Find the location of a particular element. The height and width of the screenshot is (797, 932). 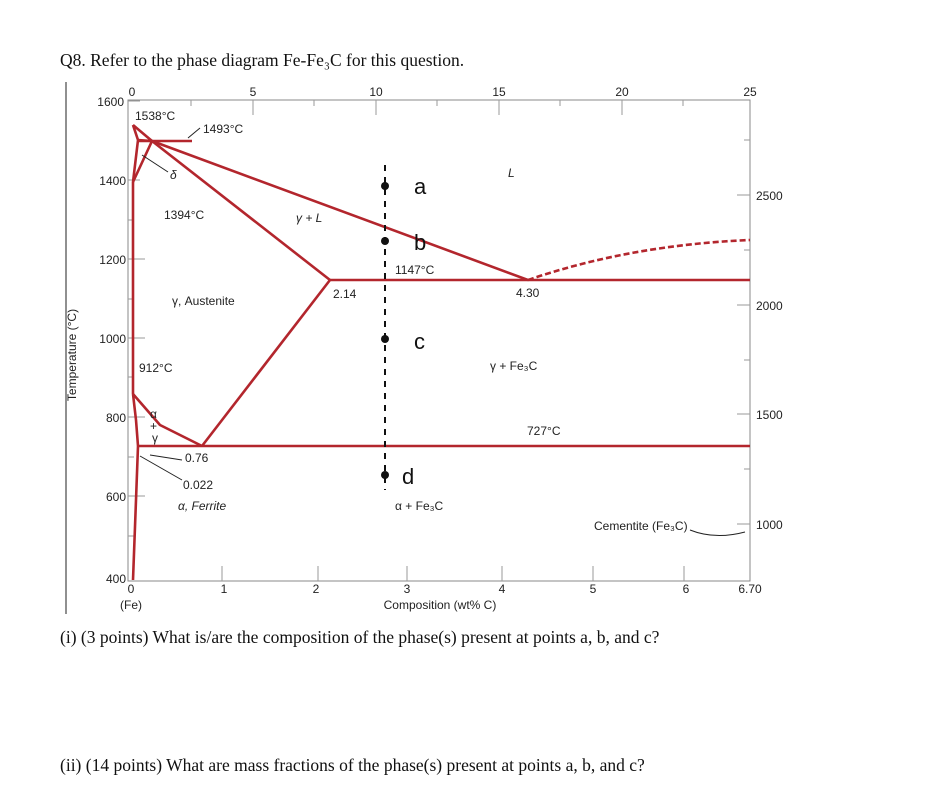

label-gamma-fe3c: γ + Fe₃C is located at coordinates (514, 366).